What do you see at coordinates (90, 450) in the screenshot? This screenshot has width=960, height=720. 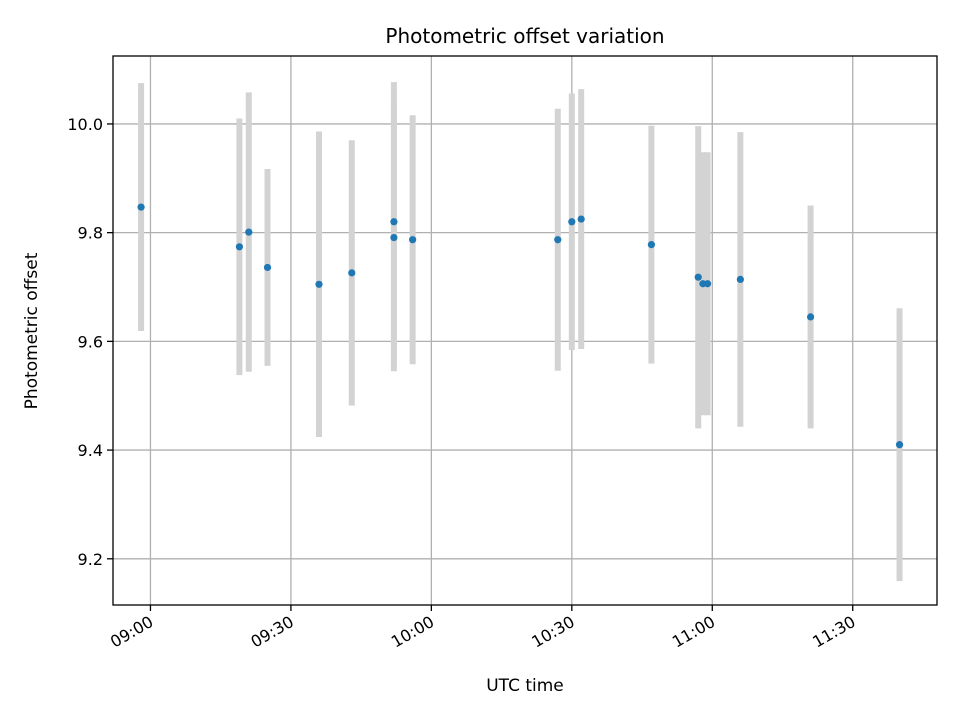 I see `y-tick-label: 9.4` at bounding box center [90, 450].